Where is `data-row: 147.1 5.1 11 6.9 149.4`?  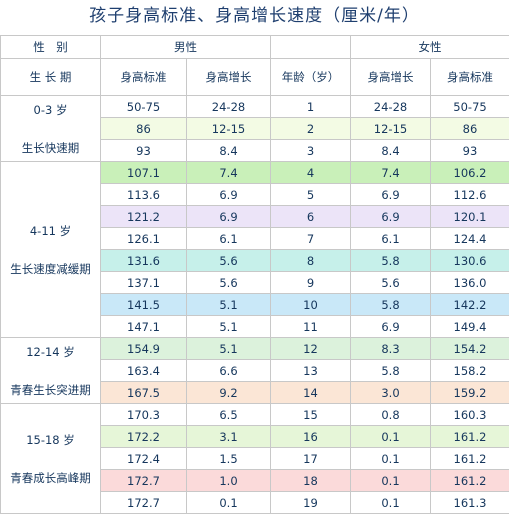
data-row: 147.1 5.1 11 6.9 149.4 is located at coordinates (255, 326).